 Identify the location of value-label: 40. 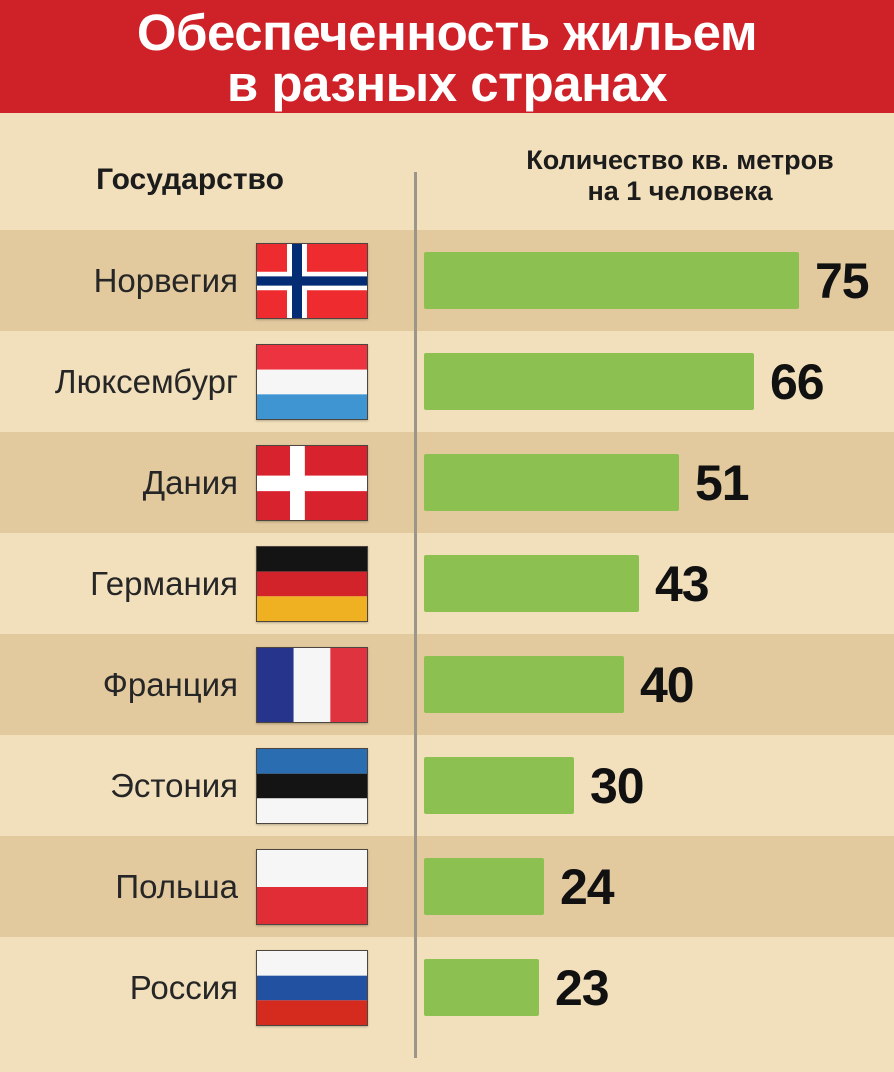
(667, 684).